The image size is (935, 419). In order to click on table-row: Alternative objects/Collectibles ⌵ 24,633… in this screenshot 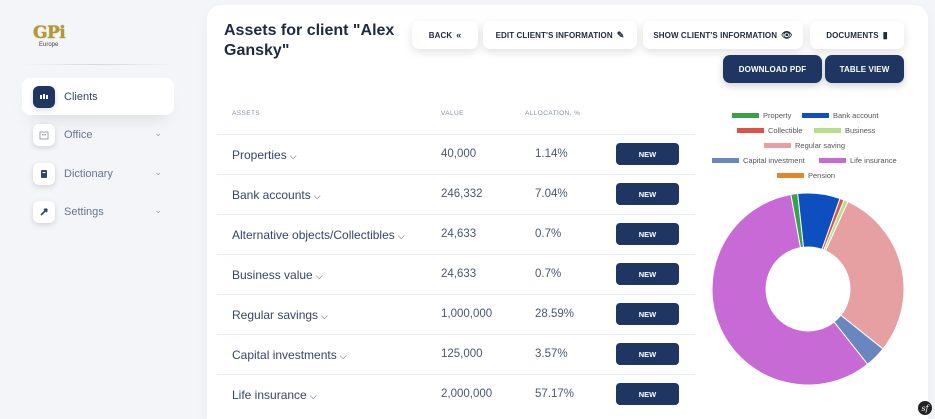, I will do `click(456, 234)`.